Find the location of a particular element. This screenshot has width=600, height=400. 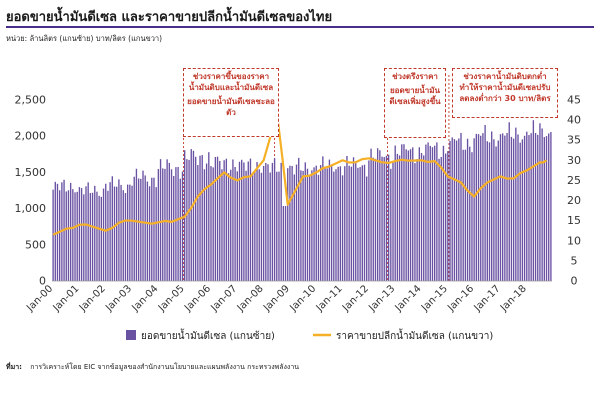

x-tick-label: Jan-15 is located at coordinates (434, 298).